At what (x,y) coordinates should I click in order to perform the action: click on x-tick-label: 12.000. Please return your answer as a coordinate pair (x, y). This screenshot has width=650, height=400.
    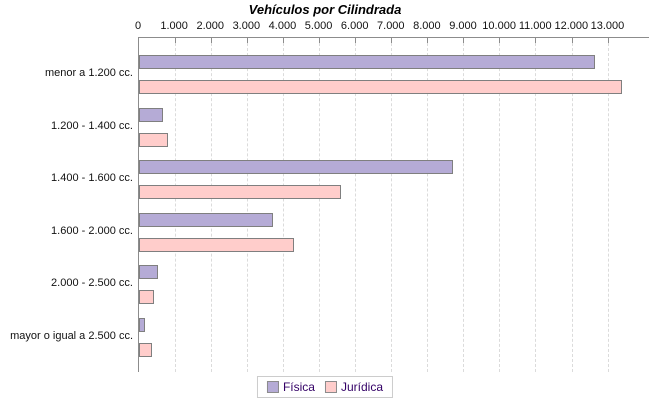
    Looking at the image, I should click on (571, 26).